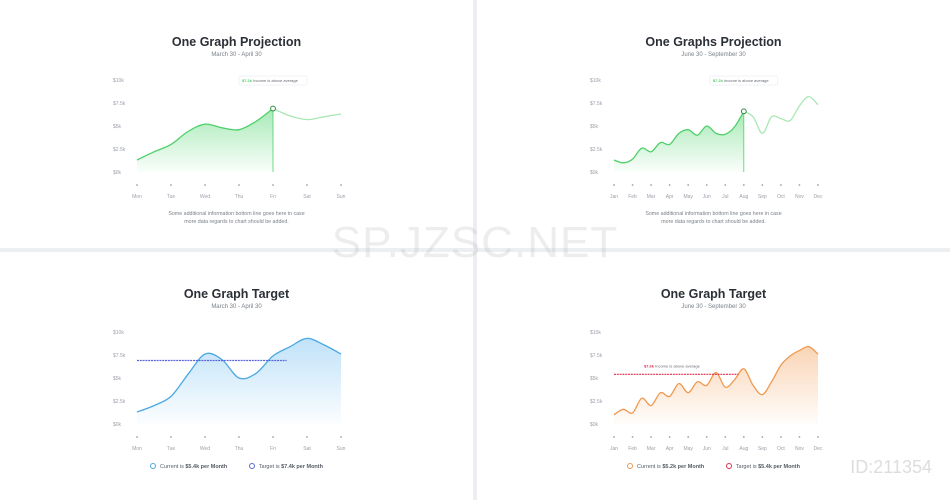 The image size is (950, 500). Describe the element at coordinates (781, 115) in the screenshot. I see `projection-line` at that location.